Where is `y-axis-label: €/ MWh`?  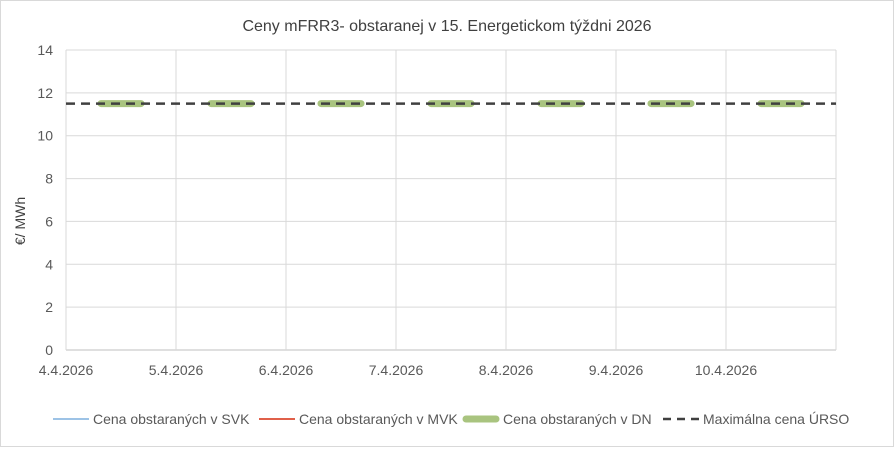
y-axis-label: €/ MWh is located at coordinates (20, 221).